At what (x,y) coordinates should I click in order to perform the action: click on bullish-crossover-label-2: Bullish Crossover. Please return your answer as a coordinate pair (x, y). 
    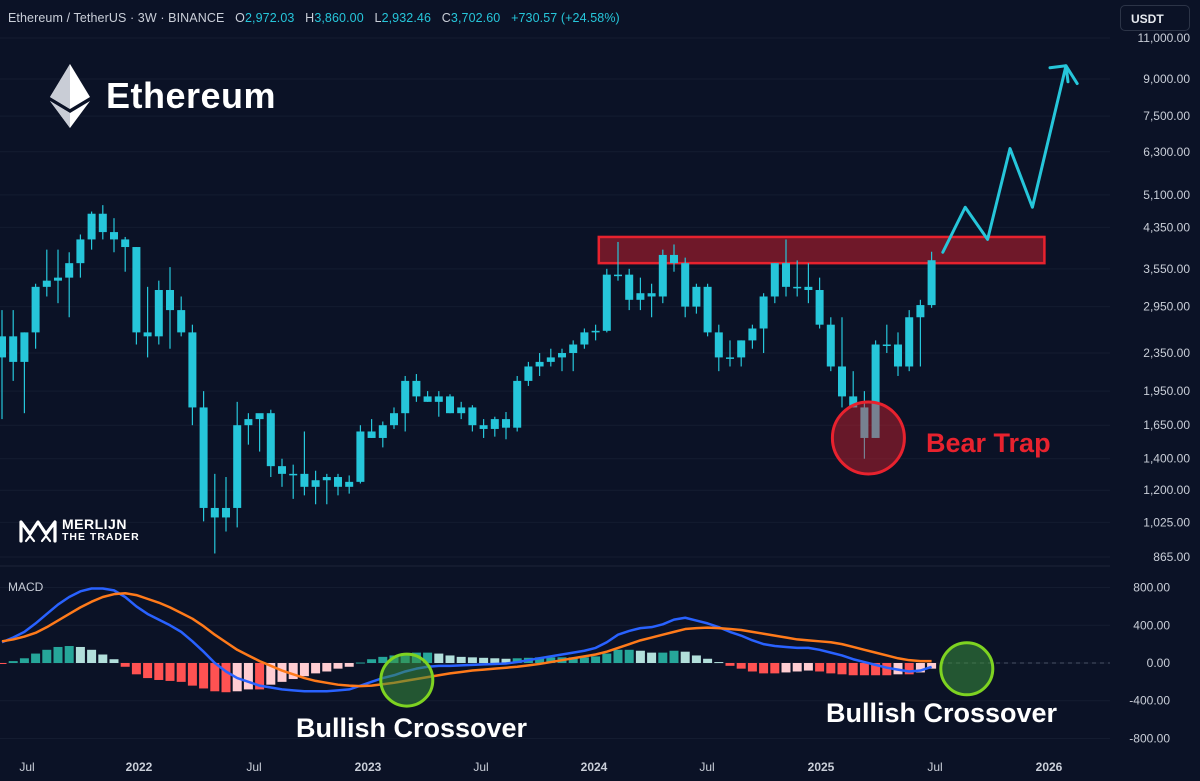
    Looking at the image, I should click on (942, 713).